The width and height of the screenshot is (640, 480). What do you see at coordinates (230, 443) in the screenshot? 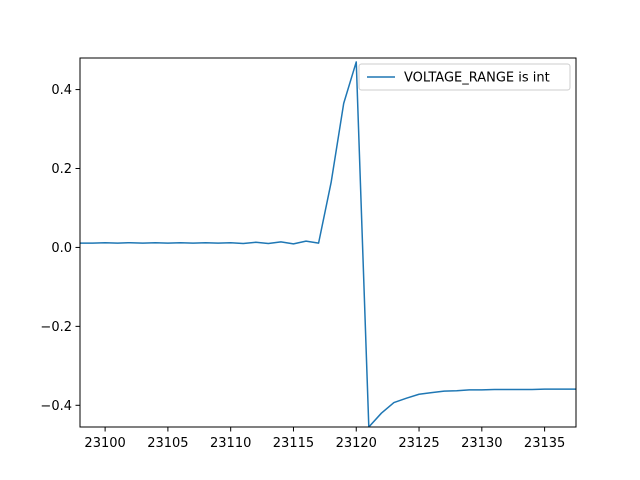
I see `x-tick-label: 23110` at bounding box center [230, 443].